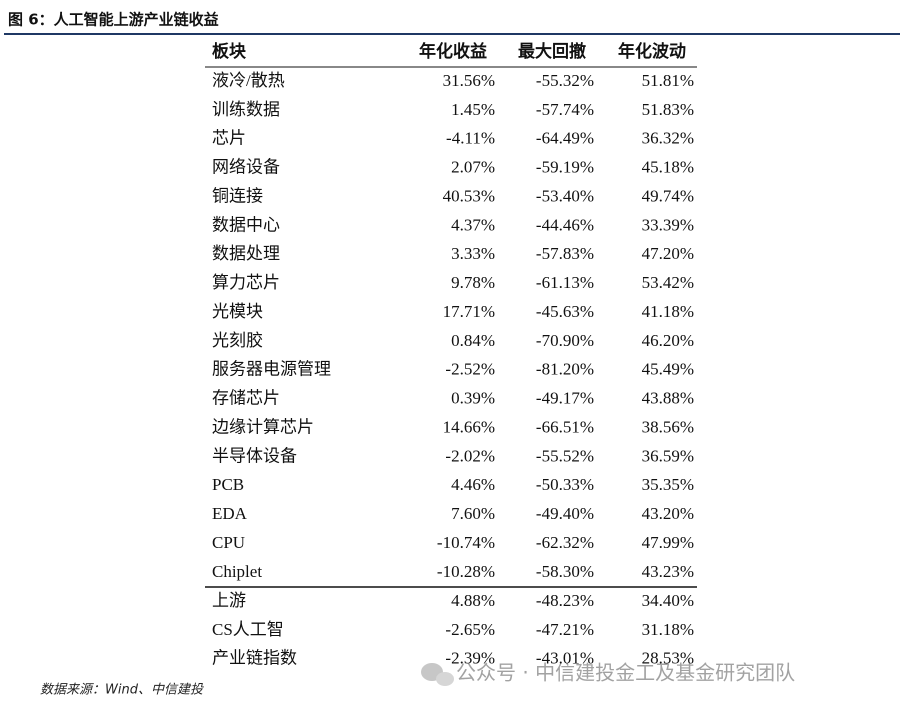 The height and width of the screenshot is (709, 906). I want to click on cell: -58.30%, so click(565, 571).